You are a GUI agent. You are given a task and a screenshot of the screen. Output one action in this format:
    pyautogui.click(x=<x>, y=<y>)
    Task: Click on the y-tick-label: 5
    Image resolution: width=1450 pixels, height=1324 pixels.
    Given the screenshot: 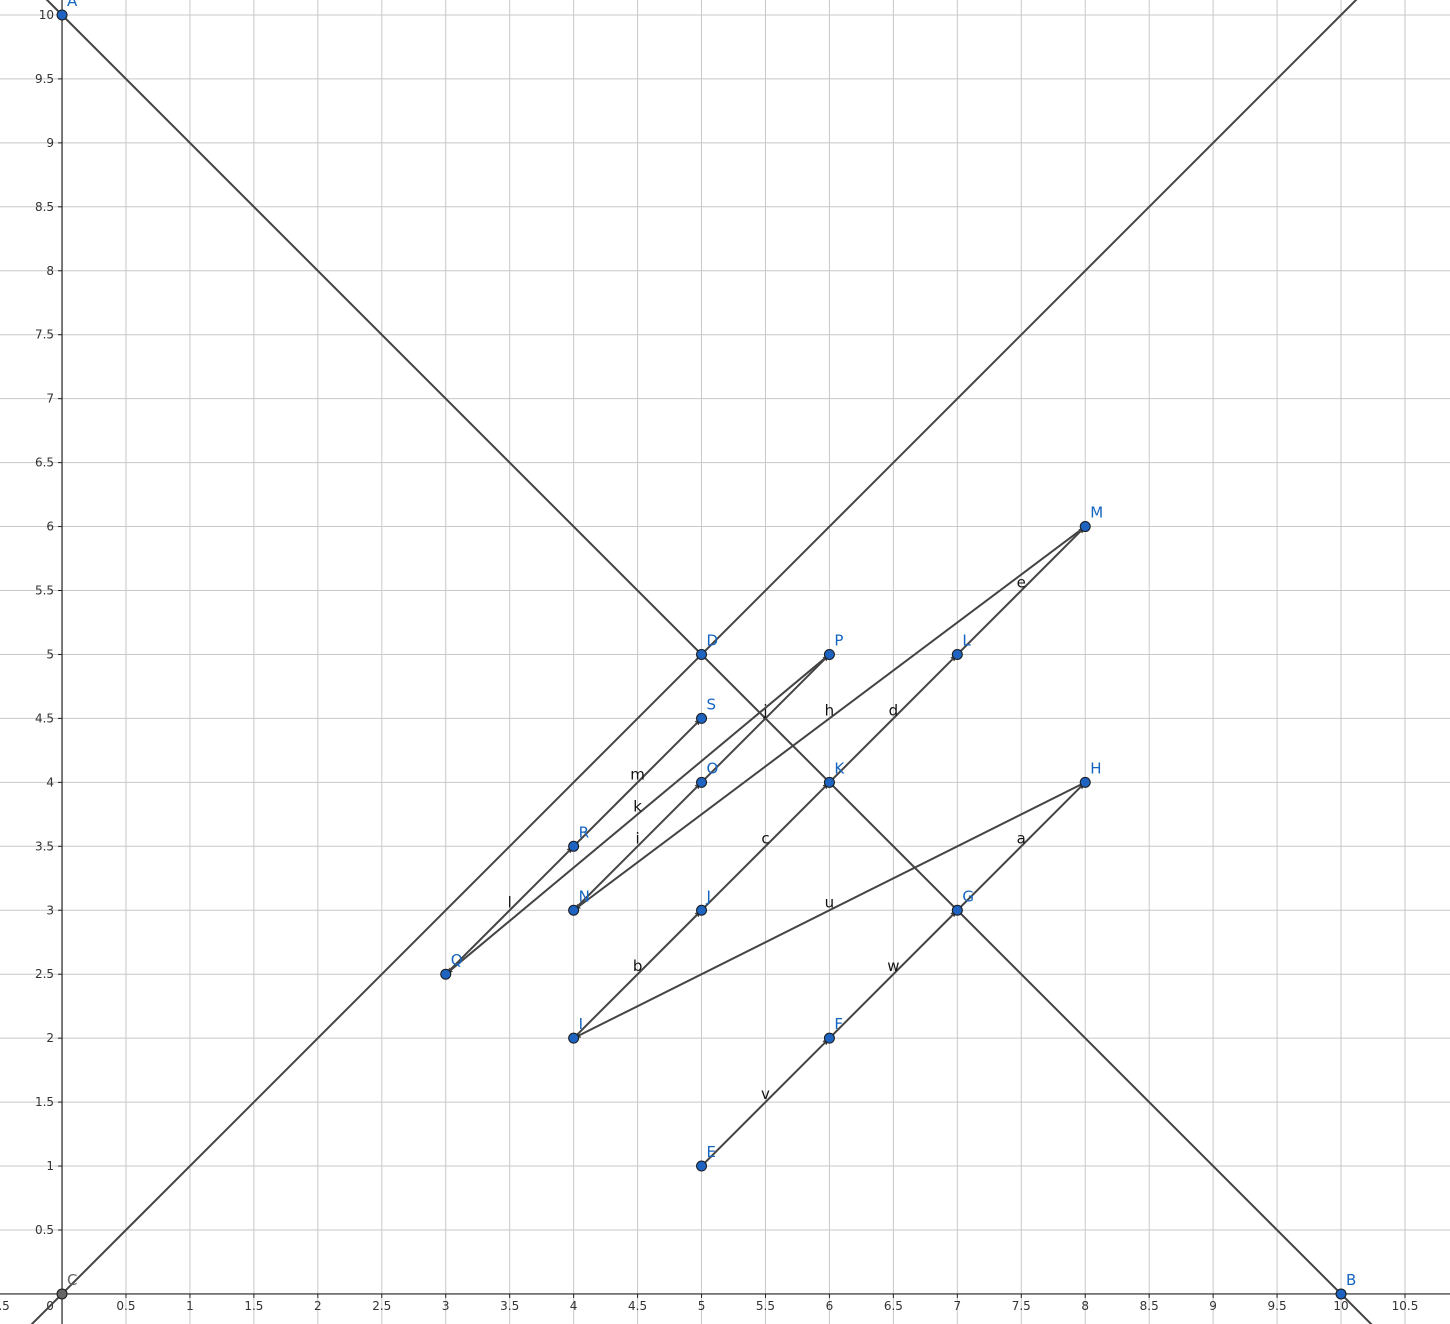 What is the action you would take?
    pyautogui.click(x=50, y=654)
    